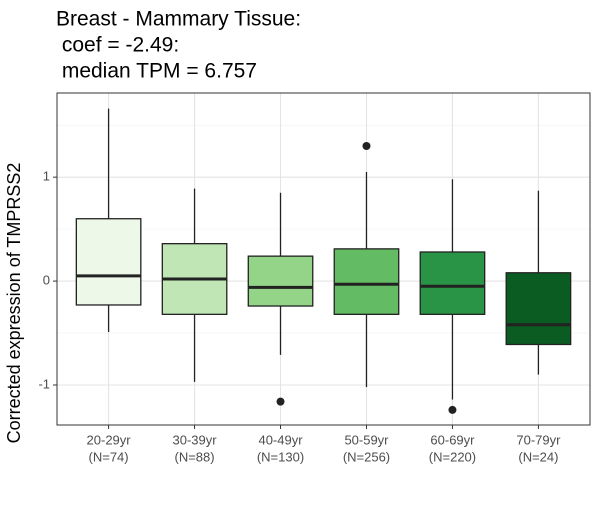 The image size is (600, 505). Describe the element at coordinates (109, 456) in the screenshot. I see `x-tick-count: (N=74)` at that location.